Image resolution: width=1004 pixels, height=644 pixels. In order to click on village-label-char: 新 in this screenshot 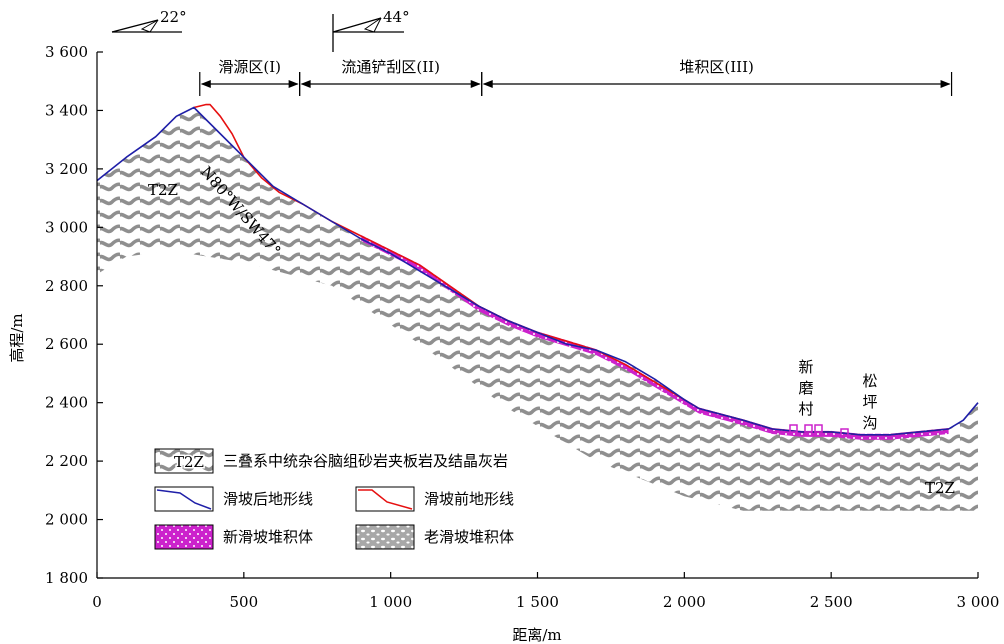, I will do `click(805, 367)`.